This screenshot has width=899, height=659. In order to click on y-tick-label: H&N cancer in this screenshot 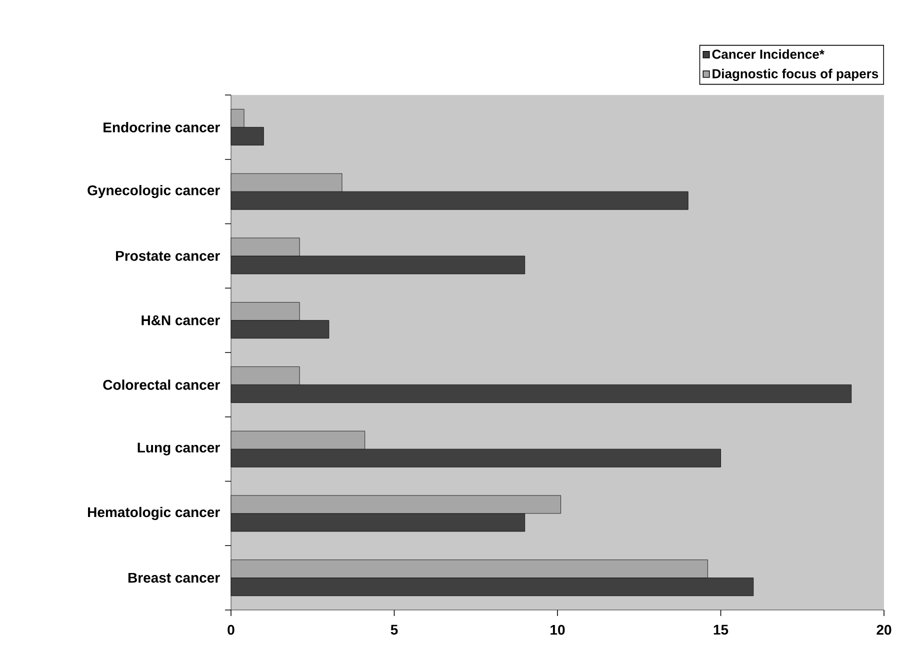, I will do `click(181, 320)`.